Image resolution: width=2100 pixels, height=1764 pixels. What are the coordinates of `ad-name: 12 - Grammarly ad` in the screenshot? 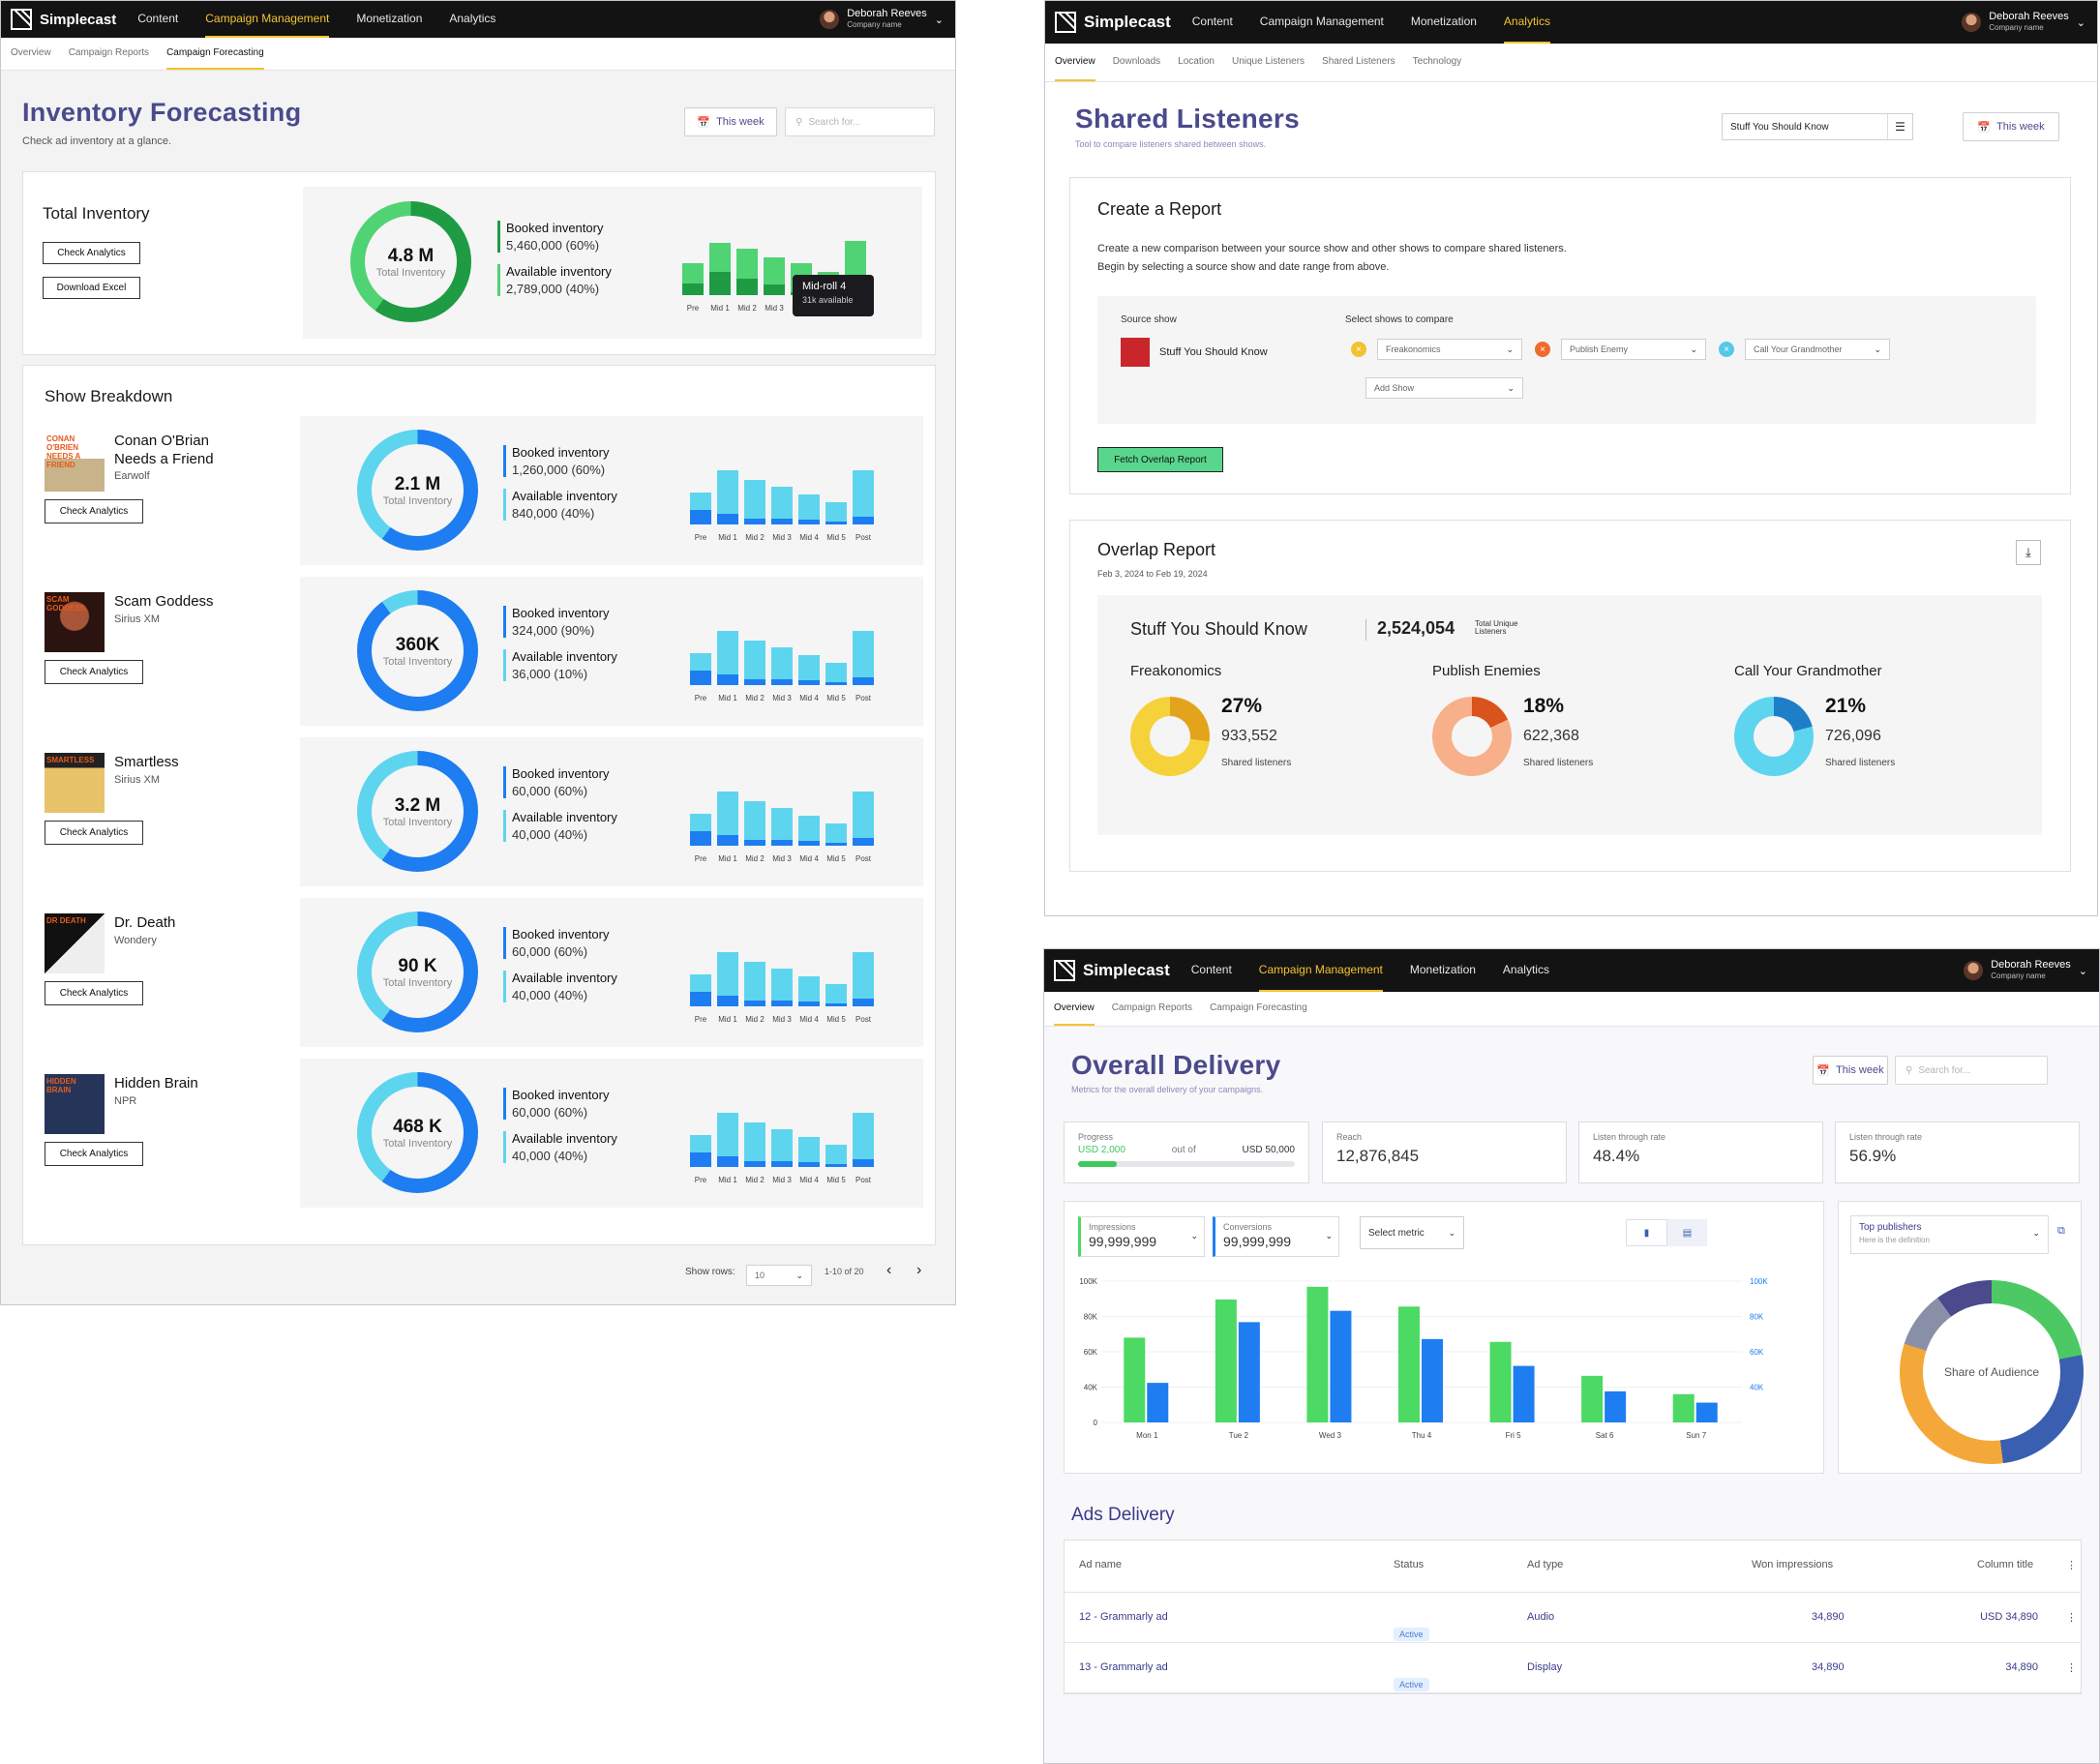 It's located at (1123, 1617).